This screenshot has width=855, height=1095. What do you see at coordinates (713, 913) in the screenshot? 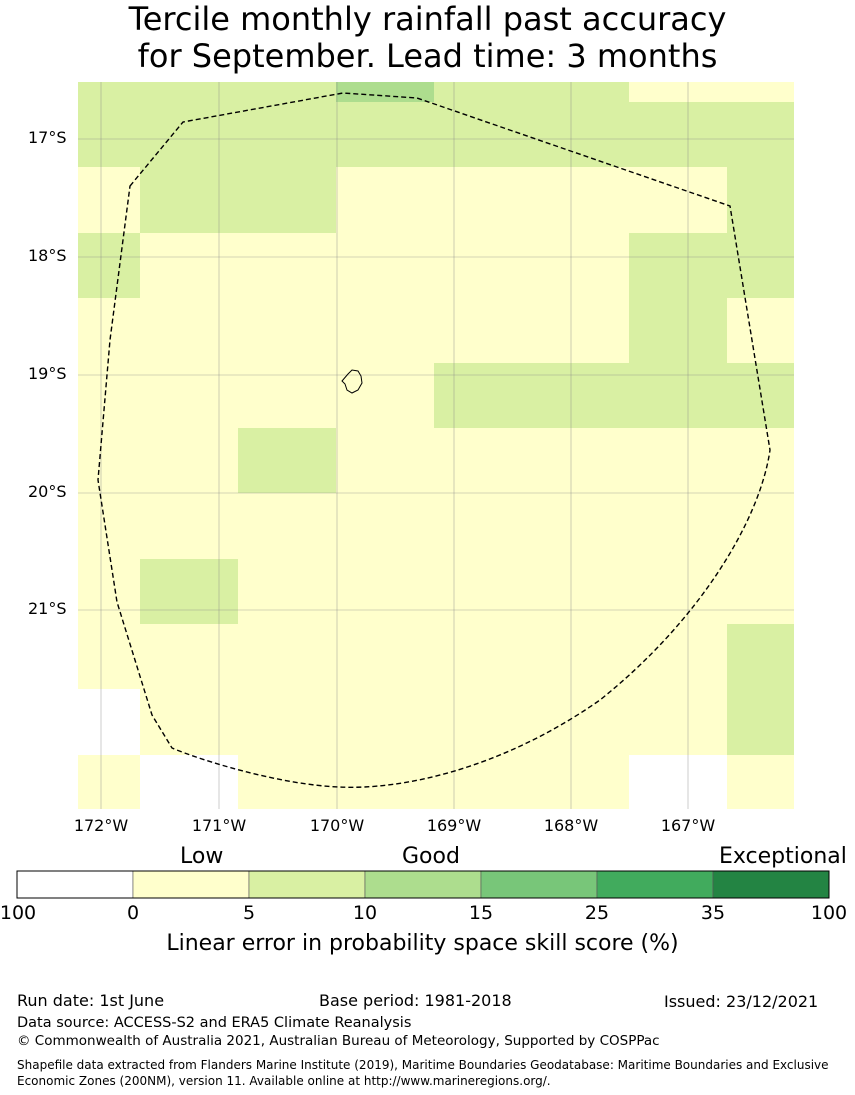
I see `colorbar-tick-label: 35` at bounding box center [713, 913].